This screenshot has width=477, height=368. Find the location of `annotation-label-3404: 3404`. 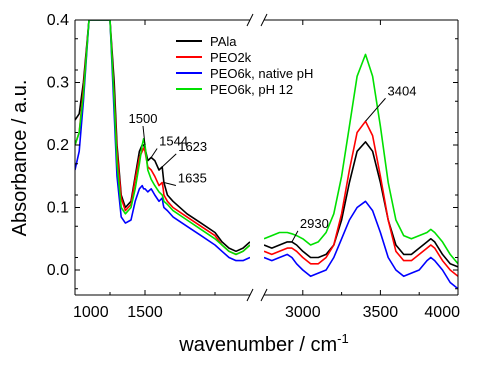

annotation-label-3404: 3404 is located at coordinates (402, 90).